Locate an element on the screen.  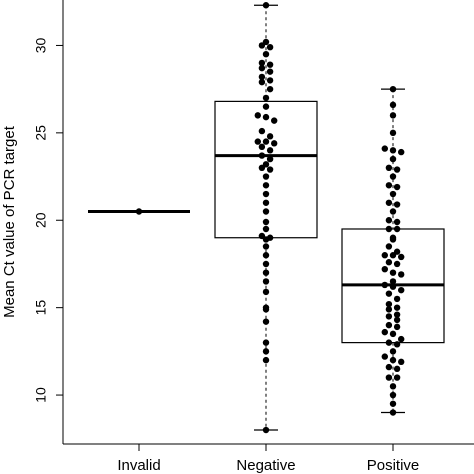
y-tick-label: 20 is located at coordinates (41, 220).